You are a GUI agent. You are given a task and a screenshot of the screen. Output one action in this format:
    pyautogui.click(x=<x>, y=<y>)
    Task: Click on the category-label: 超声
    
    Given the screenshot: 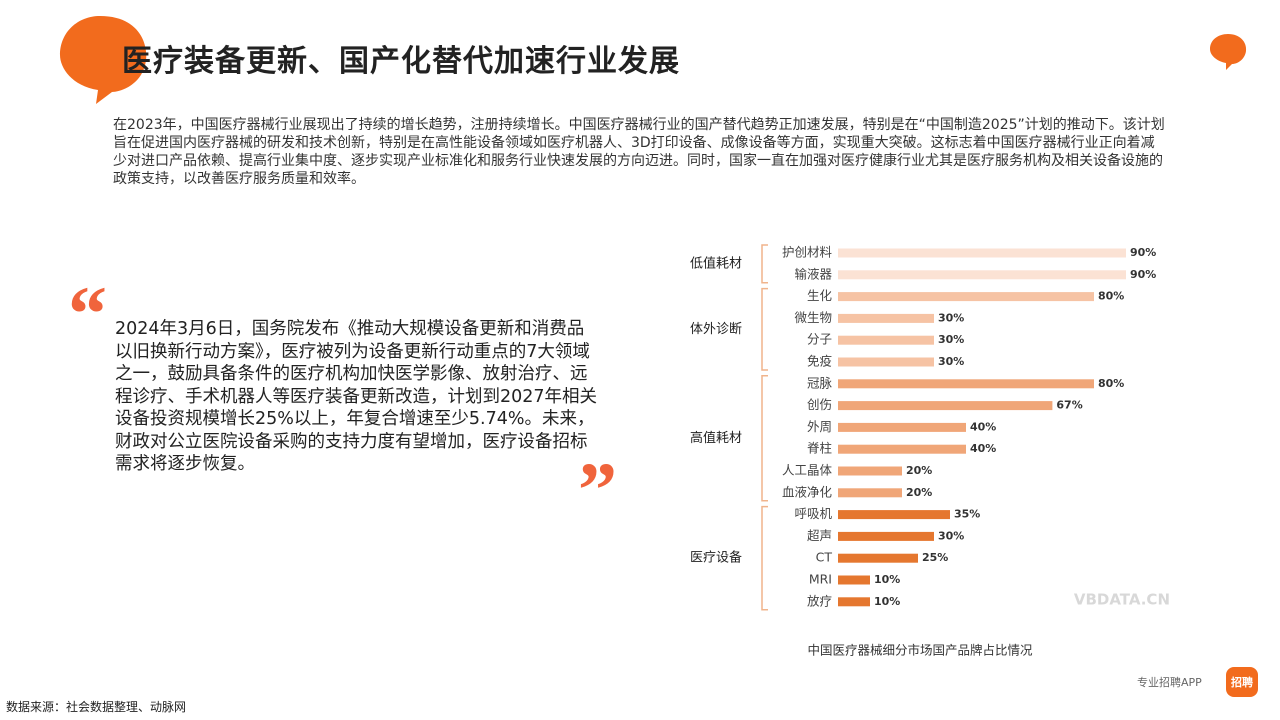 What is the action you would take?
    pyautogui.click(x=819, y=535)
    